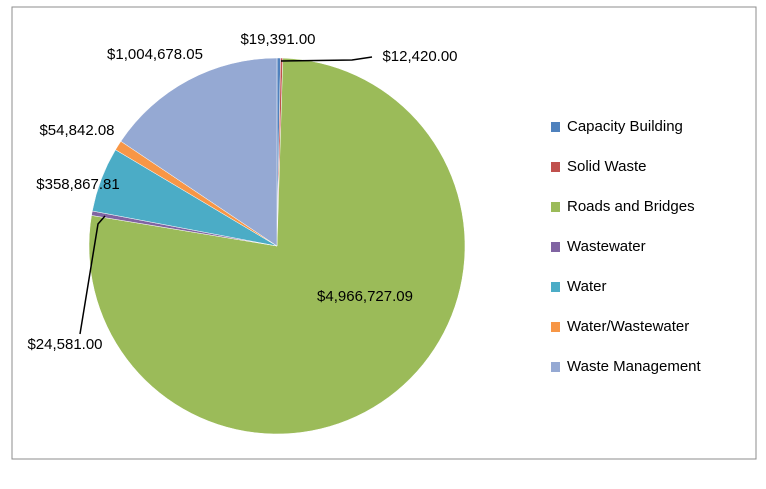 This screenshot has width=766, height=489. Describe the element at coordinates (634, 366) in the screenshot. I see `legend-label: Waste Management` at that location.